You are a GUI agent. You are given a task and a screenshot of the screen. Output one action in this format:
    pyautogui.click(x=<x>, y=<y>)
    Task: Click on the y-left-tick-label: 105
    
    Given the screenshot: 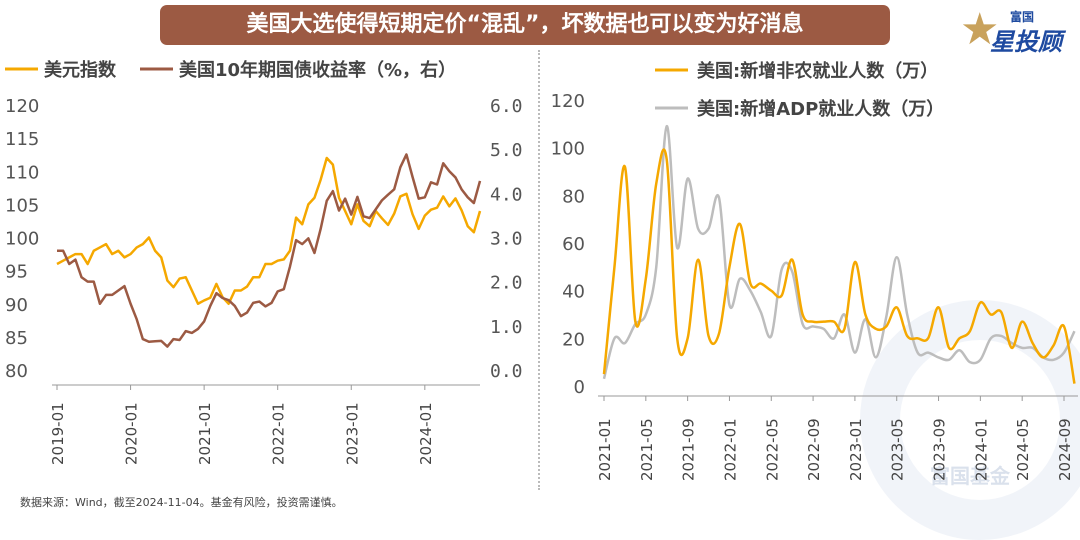 What is the action you would take?
    pyautogui.click(x=22, y=205)
    